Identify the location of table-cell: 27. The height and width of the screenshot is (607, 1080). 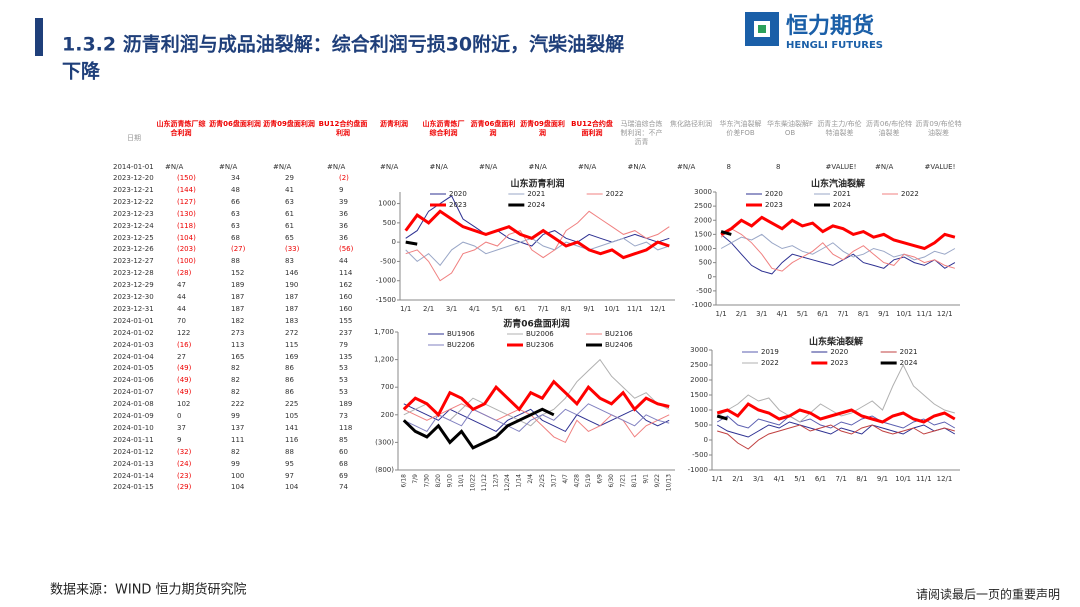
(181, 356).